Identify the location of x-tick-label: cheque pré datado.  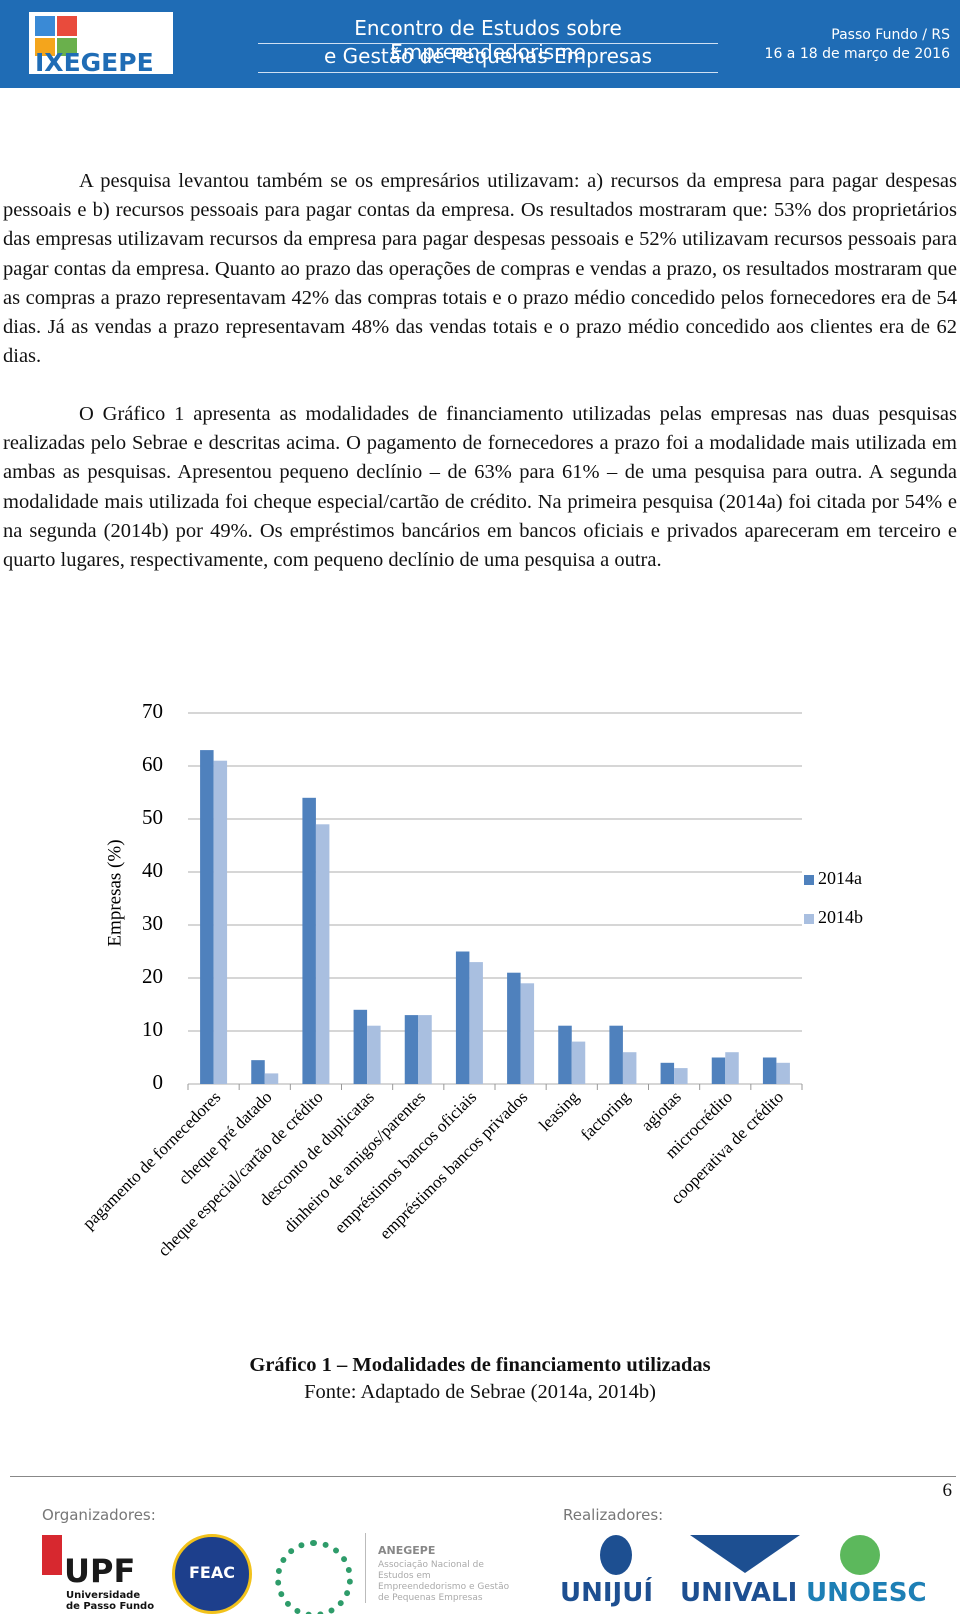
(225, 1137).